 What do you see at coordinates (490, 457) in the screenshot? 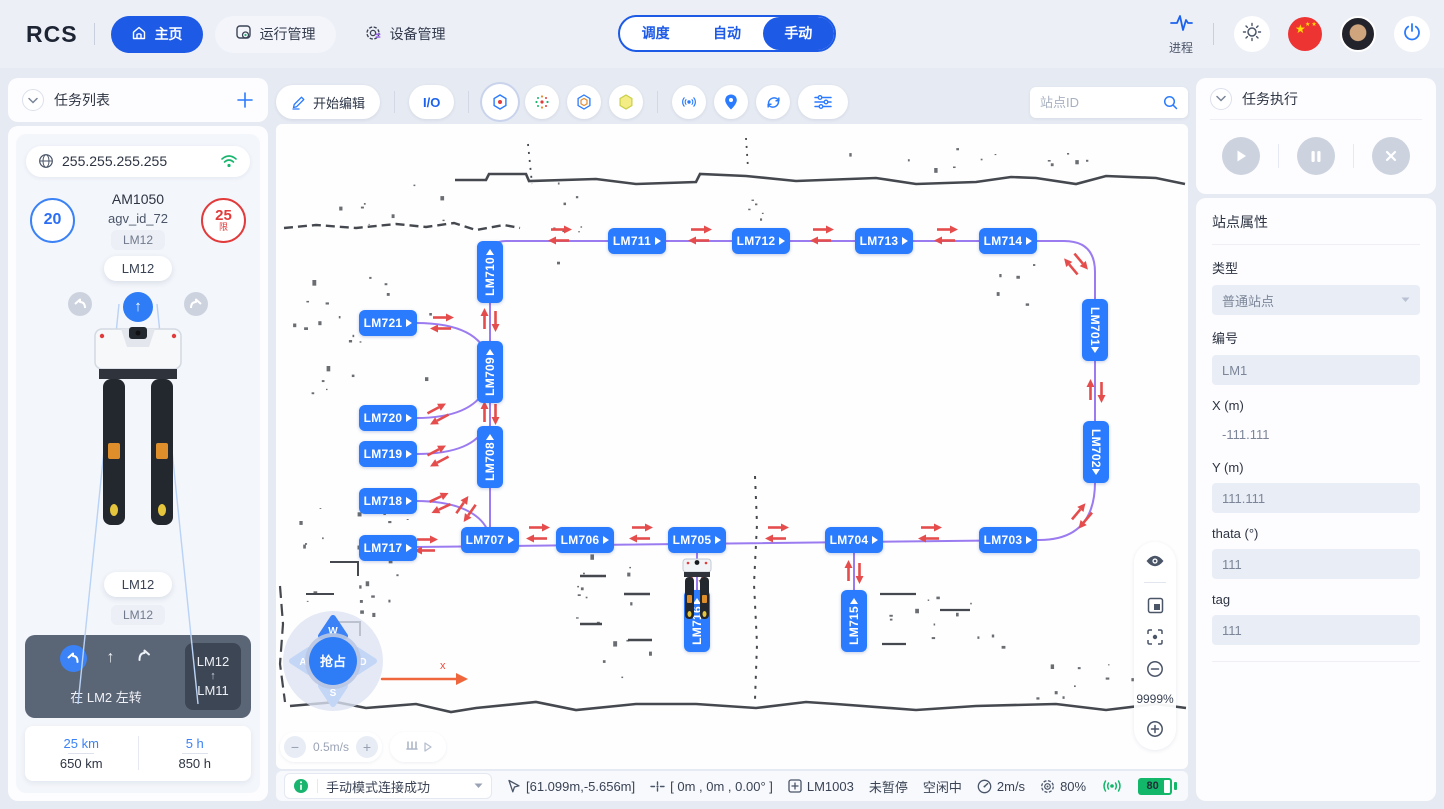
I see `station-node-LM708: LM708` at bounding box center [490, 457].